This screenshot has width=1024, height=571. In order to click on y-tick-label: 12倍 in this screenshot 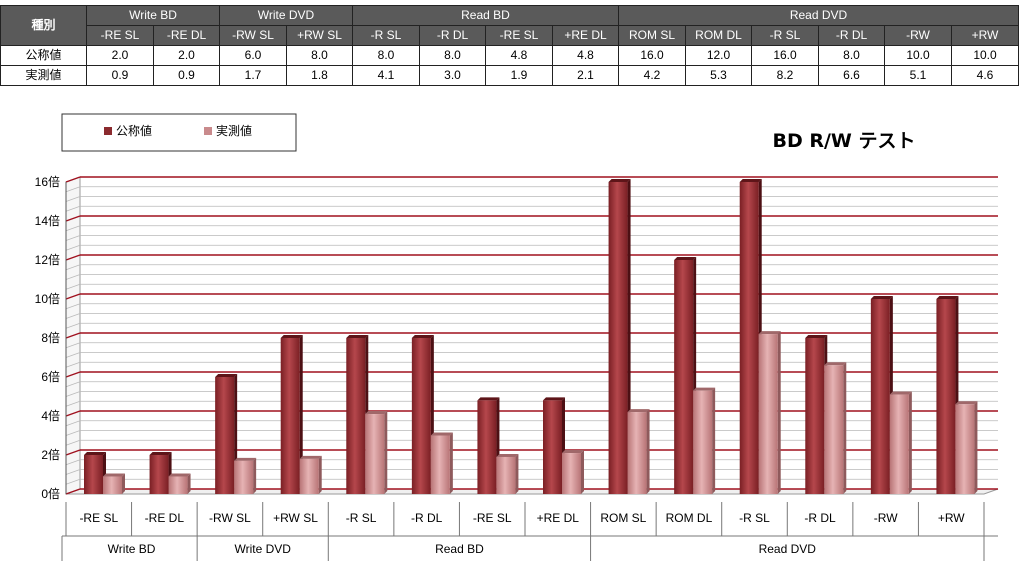, I will do `click(47, 259)`.